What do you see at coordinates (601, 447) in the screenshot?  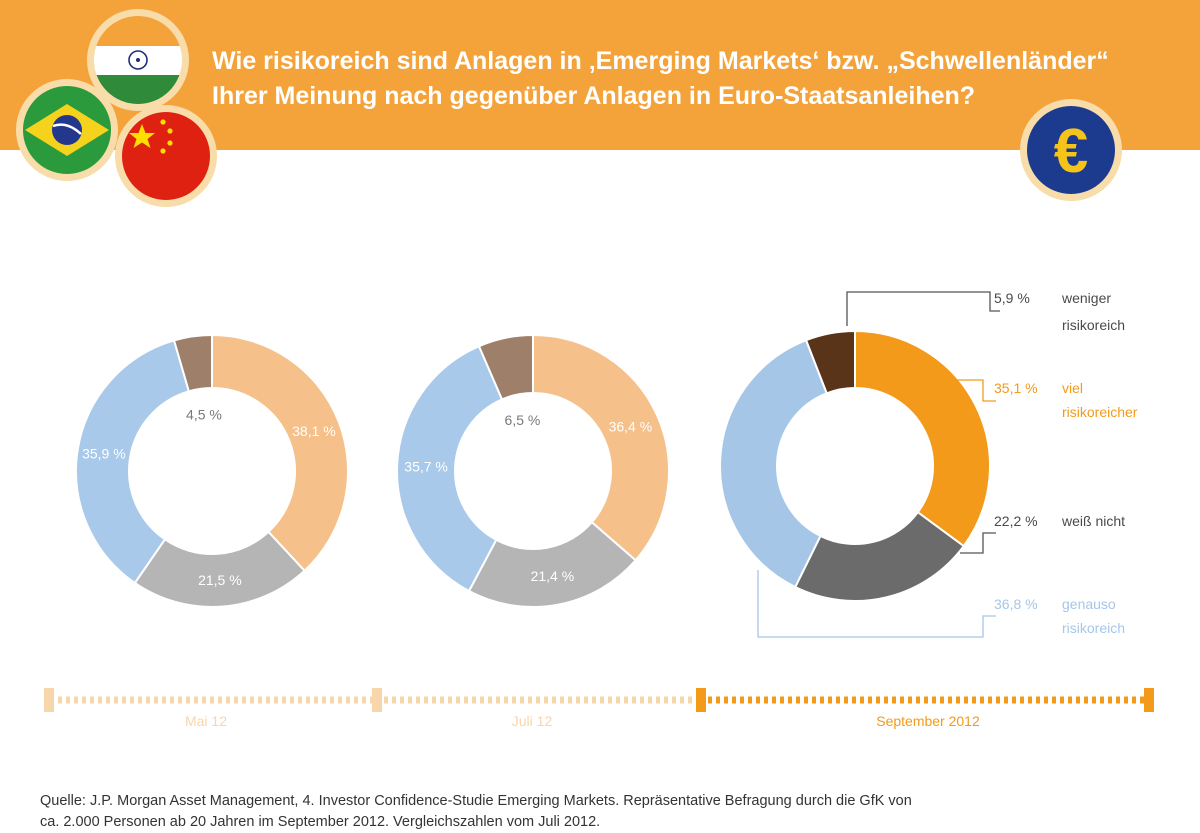 I see `donut-2-slice-viel-risikoreicher` at bounding box center [601, 447].